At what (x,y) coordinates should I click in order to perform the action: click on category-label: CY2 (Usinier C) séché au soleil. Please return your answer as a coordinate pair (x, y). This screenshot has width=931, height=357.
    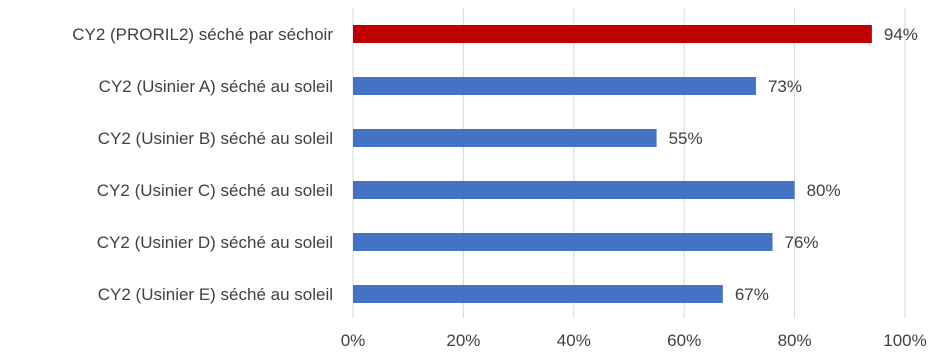
    Looking at the image, I should click on (215, 190).